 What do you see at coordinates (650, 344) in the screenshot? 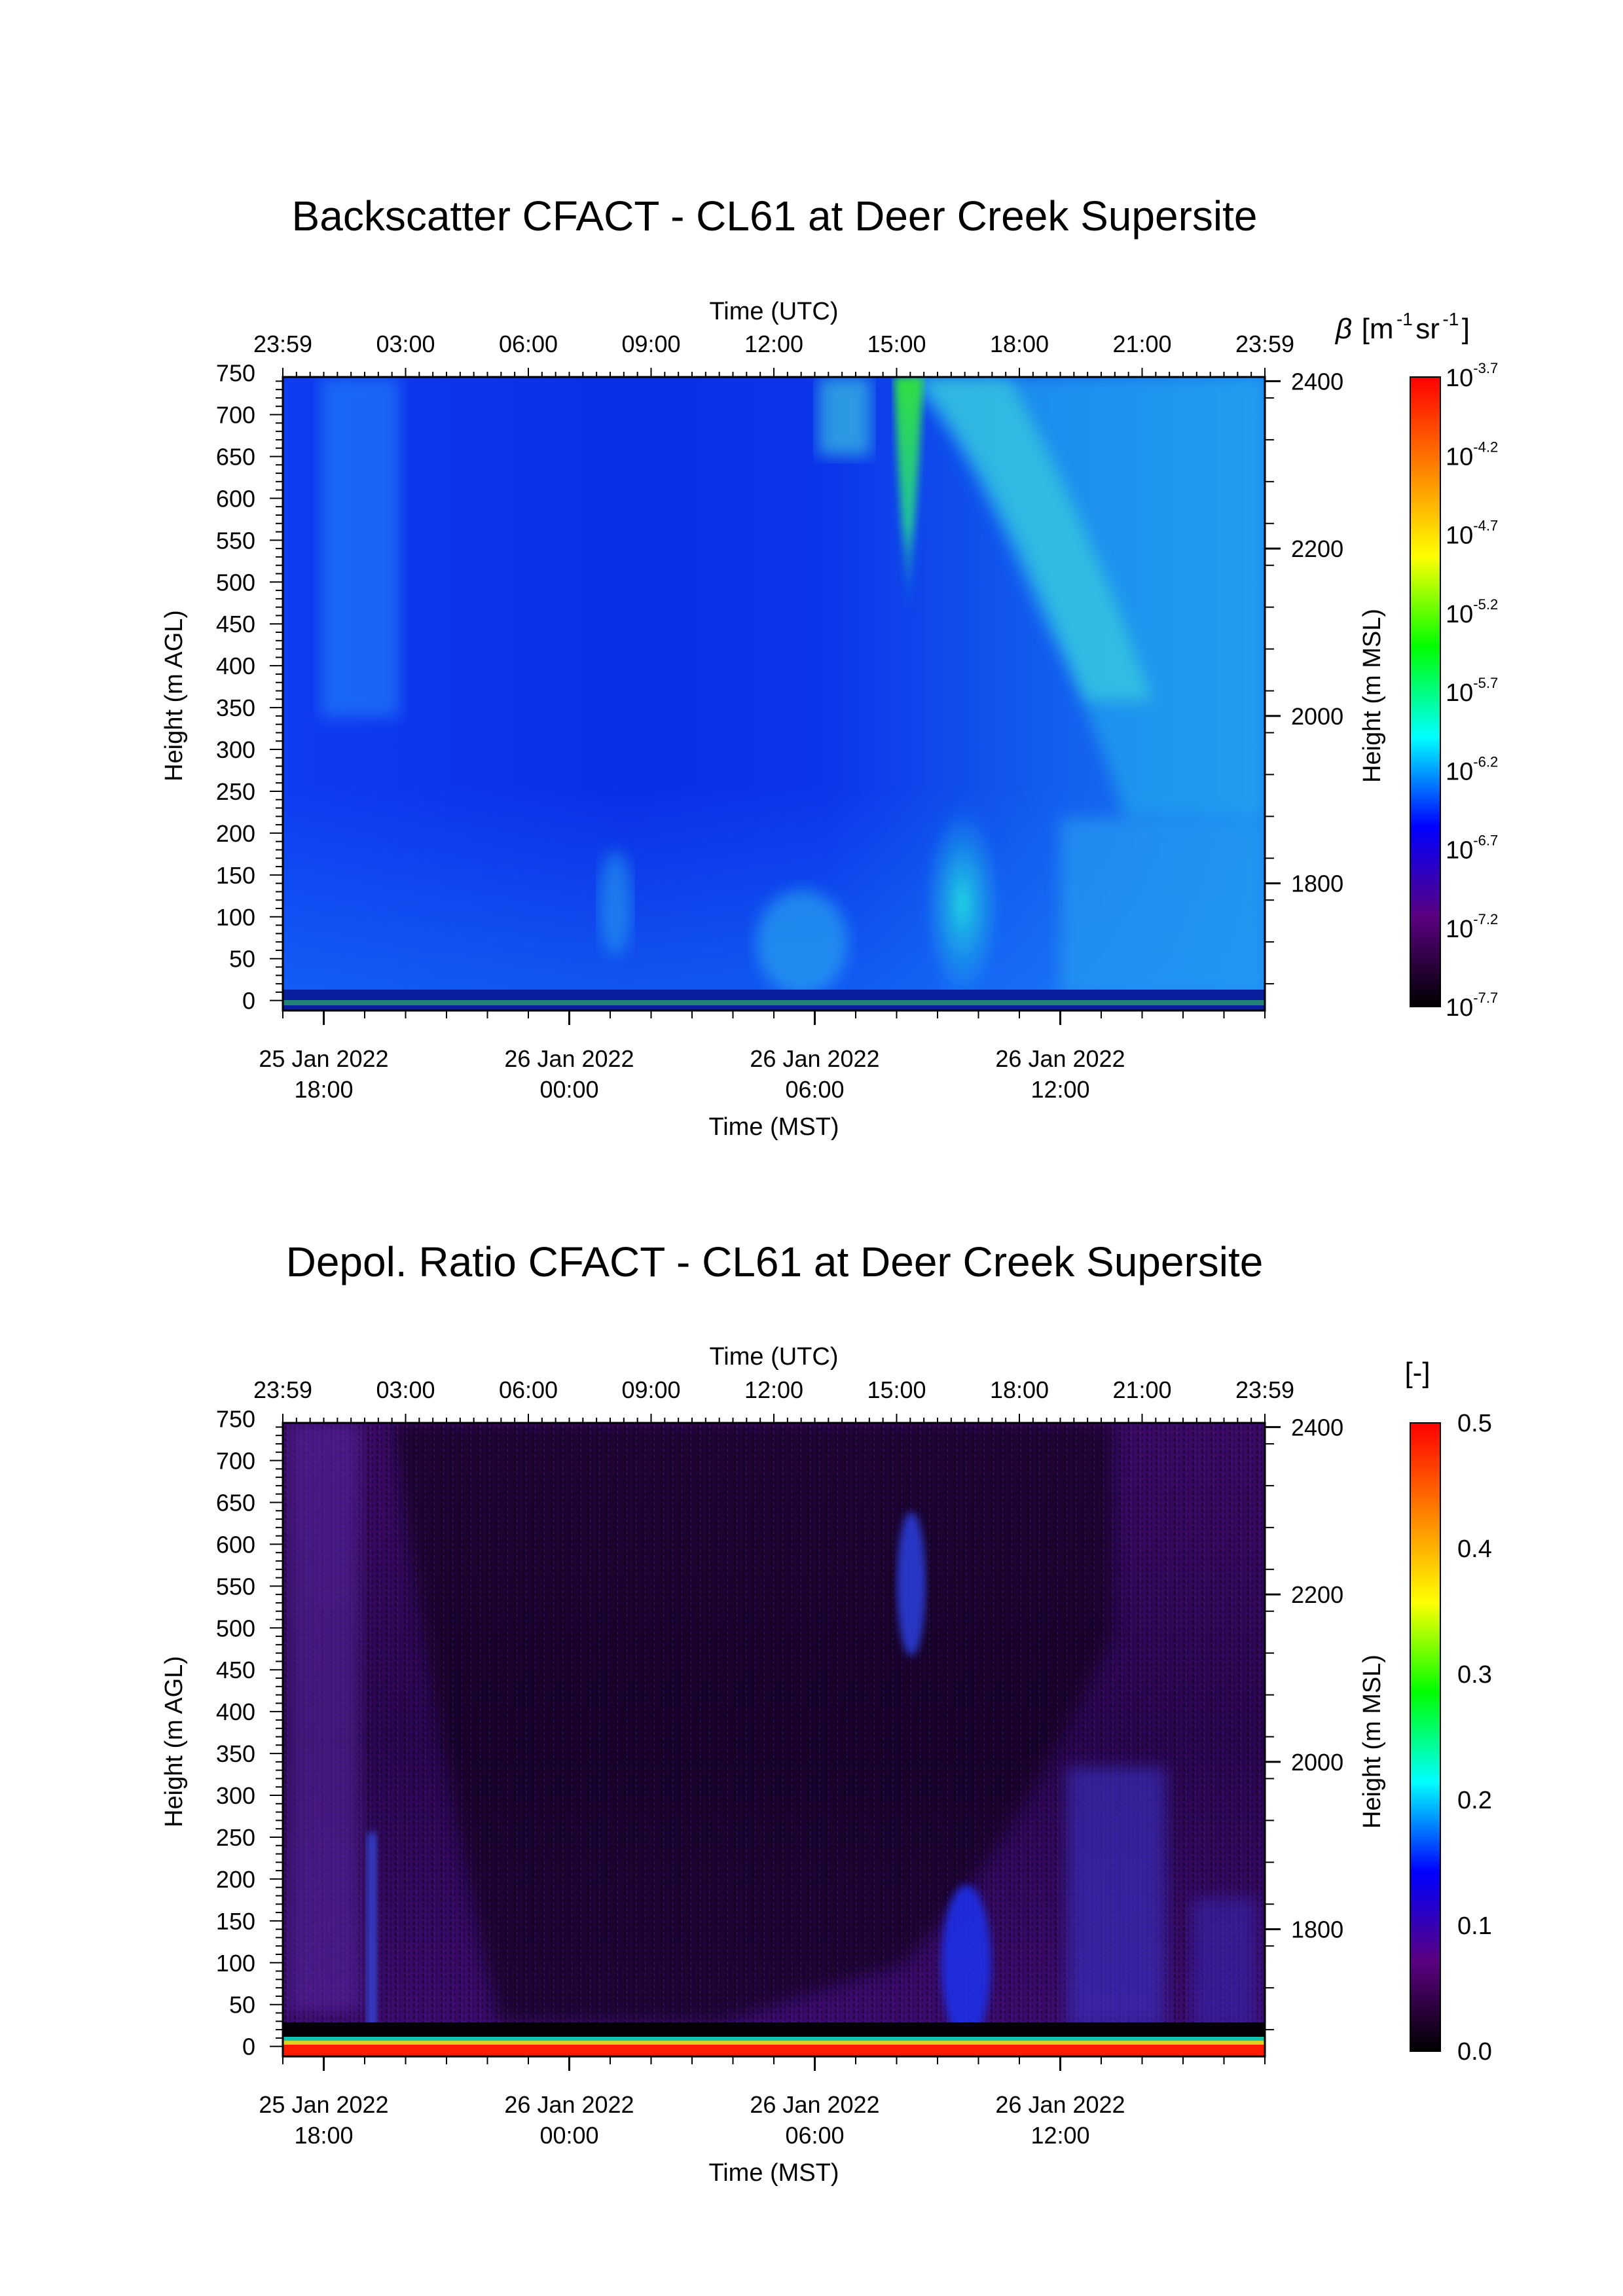
I see `backscatter-top-tick-label: 09:00` at bounding box center [650, 344].